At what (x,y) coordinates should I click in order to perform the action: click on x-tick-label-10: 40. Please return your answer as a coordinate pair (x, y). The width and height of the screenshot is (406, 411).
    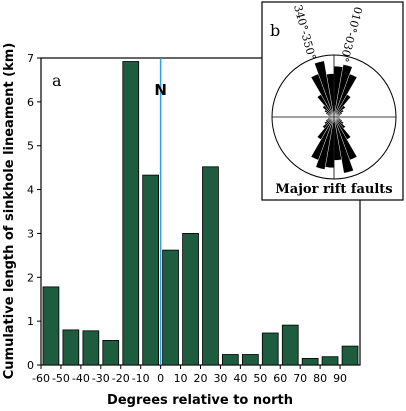
    Looking at the image, I should click on (240, 378).